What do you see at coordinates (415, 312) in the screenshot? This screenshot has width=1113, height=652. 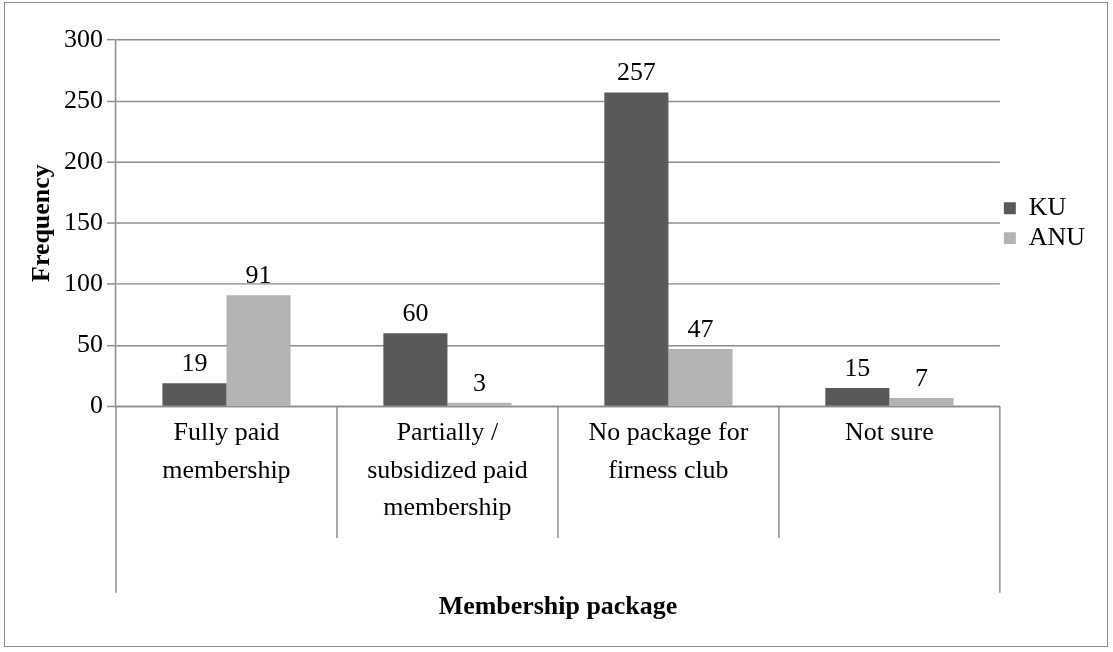 I see `data-label: 60` at bounding box center [415, 312].